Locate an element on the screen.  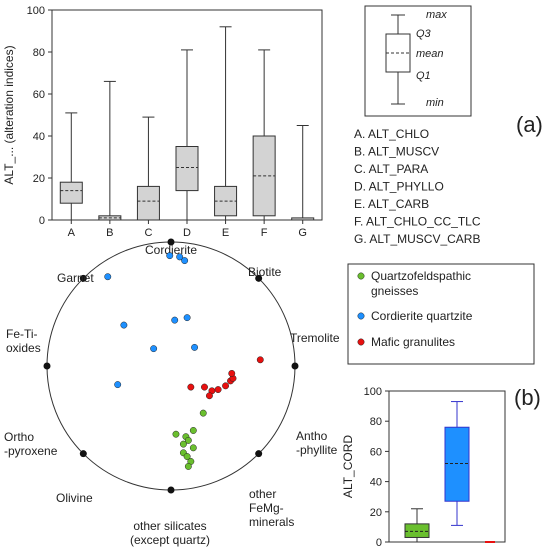
key-mean-label: mean is located at coordinates (430, 54).